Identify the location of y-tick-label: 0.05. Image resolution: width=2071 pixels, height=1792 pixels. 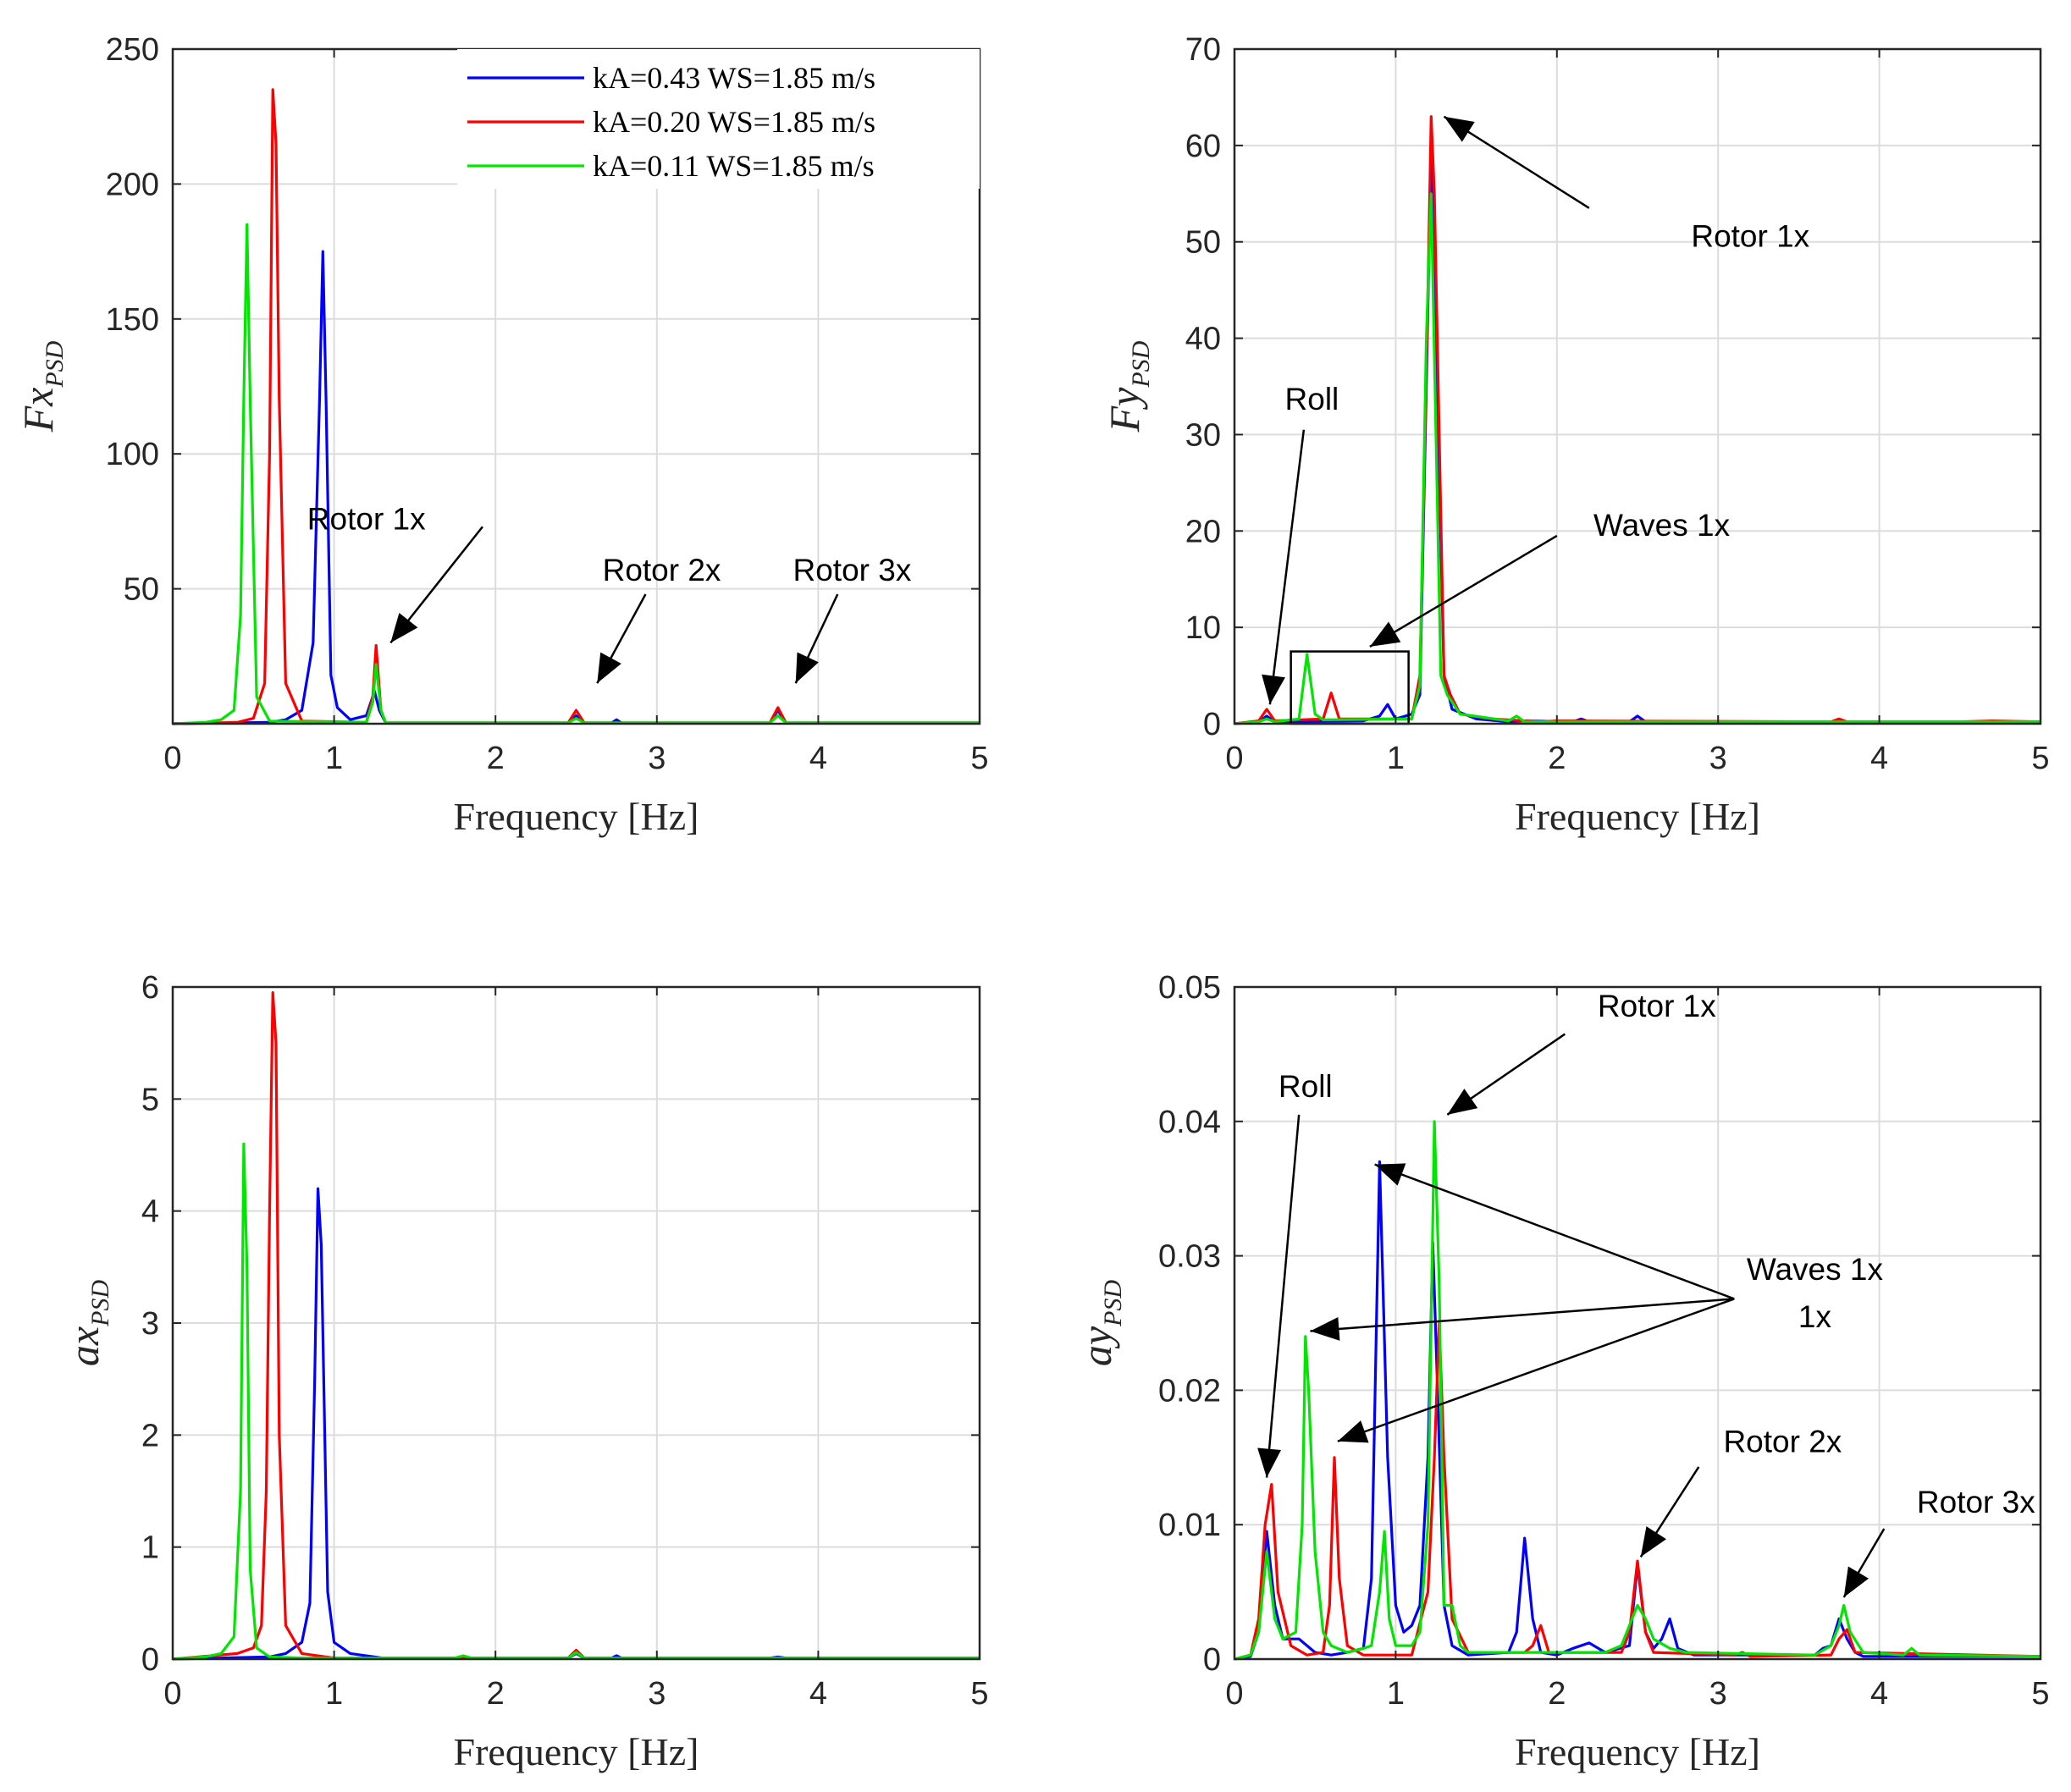
(1189, 988).